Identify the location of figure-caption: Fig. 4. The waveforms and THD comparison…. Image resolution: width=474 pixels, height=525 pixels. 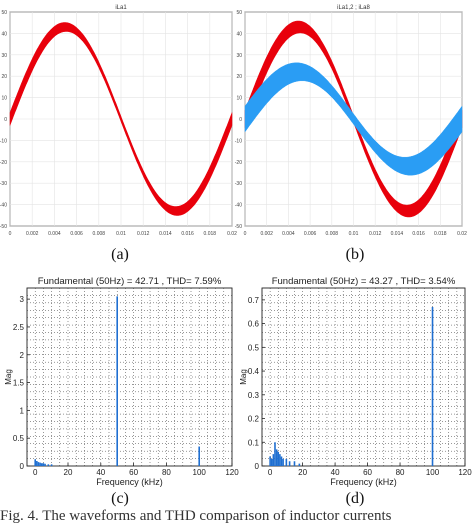
(196, 516).